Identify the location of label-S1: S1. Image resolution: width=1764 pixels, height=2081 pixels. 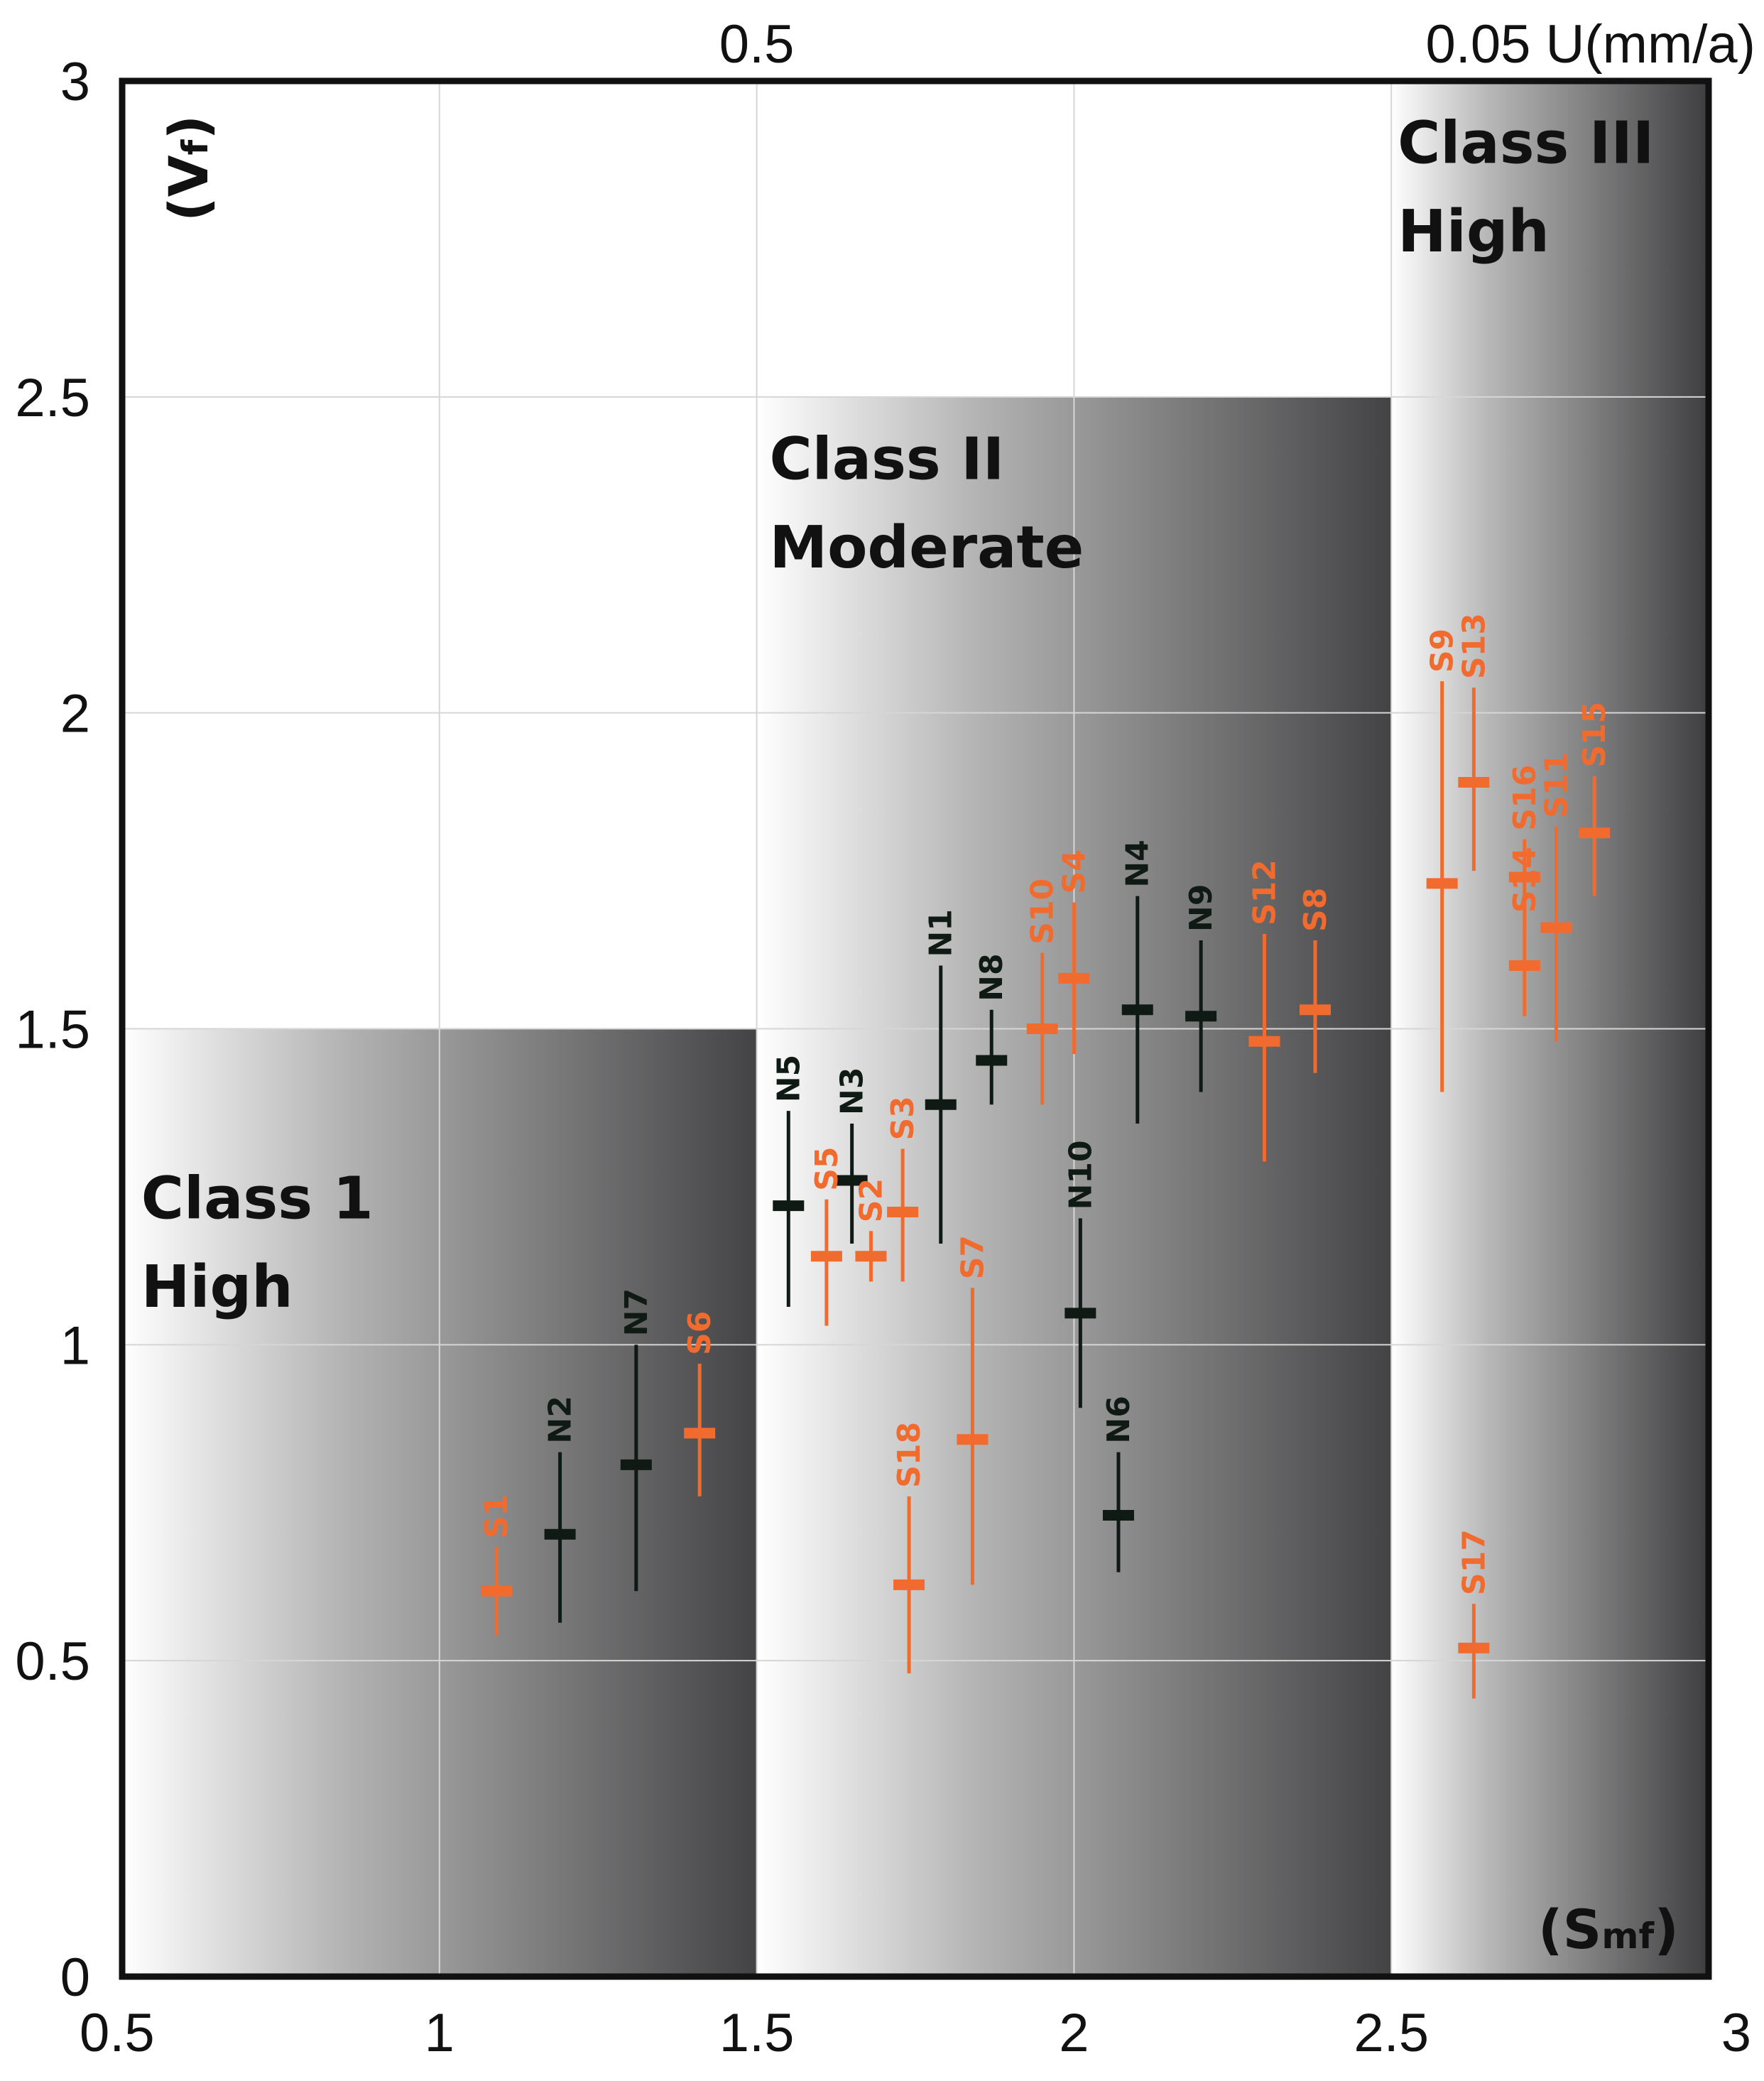
(497, 1516).